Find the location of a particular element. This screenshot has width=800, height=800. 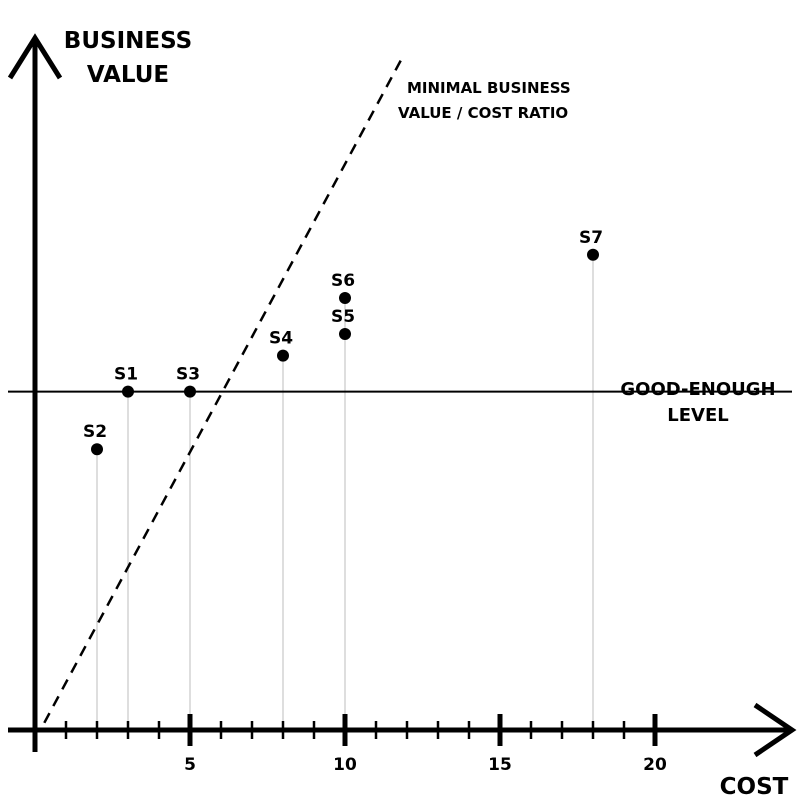

point-s4 is located at coordinates (283, 355).